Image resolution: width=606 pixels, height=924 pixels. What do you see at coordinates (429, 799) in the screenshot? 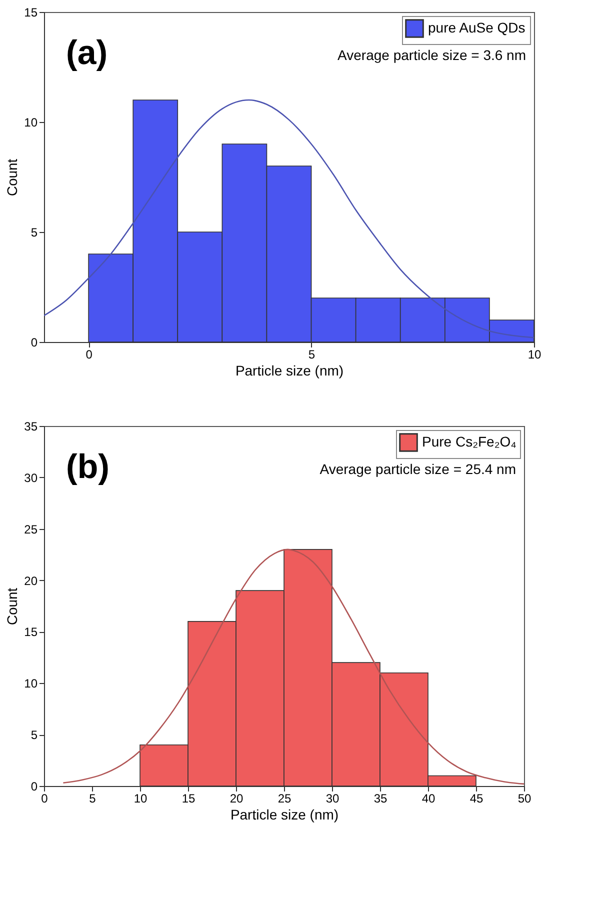
I see `x-tick-label: 40` at bounding box center [429, 799].